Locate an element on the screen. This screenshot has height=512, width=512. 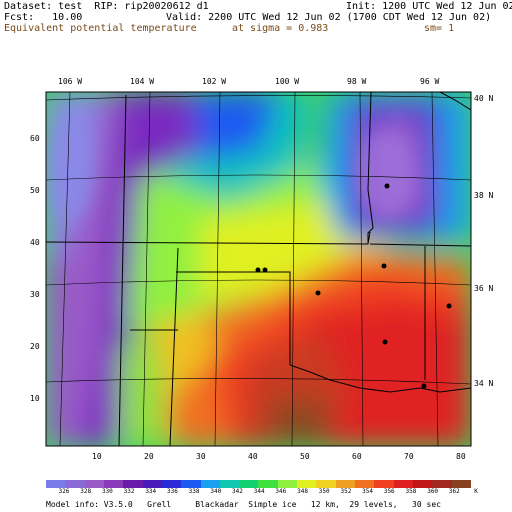
y-tick: 30 is located at coordinates (35, 294).